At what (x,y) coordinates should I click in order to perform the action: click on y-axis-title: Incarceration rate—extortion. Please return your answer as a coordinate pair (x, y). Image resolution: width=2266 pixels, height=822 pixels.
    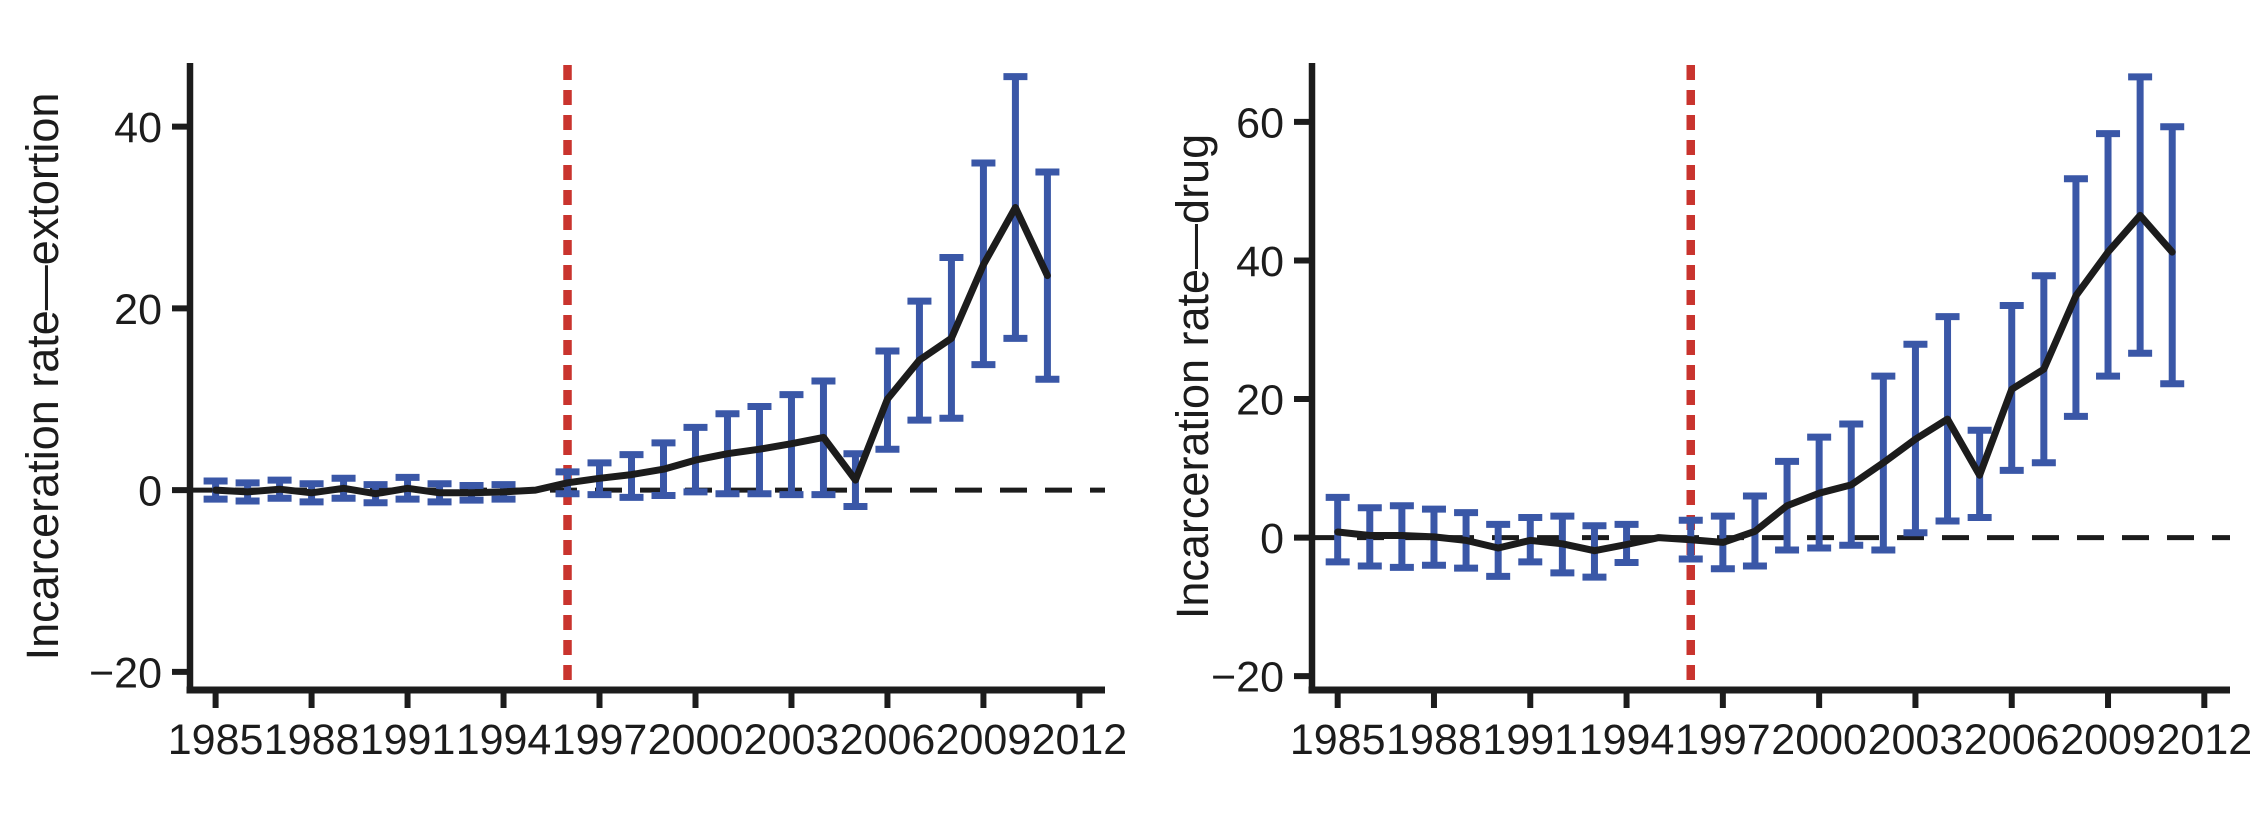
    Looking at the image, I should click on (42, 377).